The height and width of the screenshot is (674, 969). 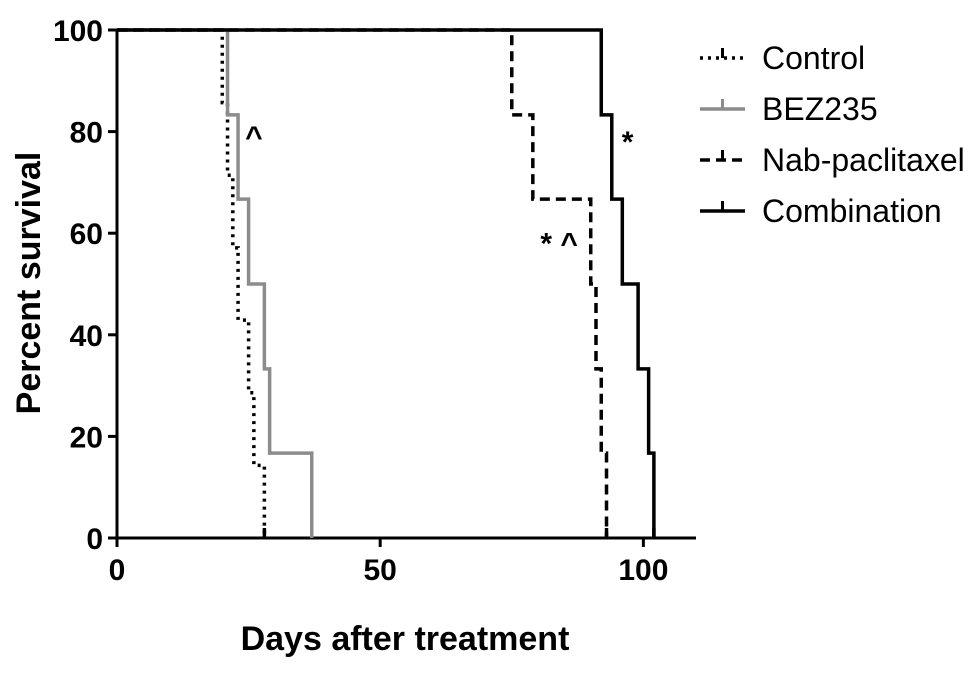 I want to click on y-tick-label: 100, so click(x=78, y=31).